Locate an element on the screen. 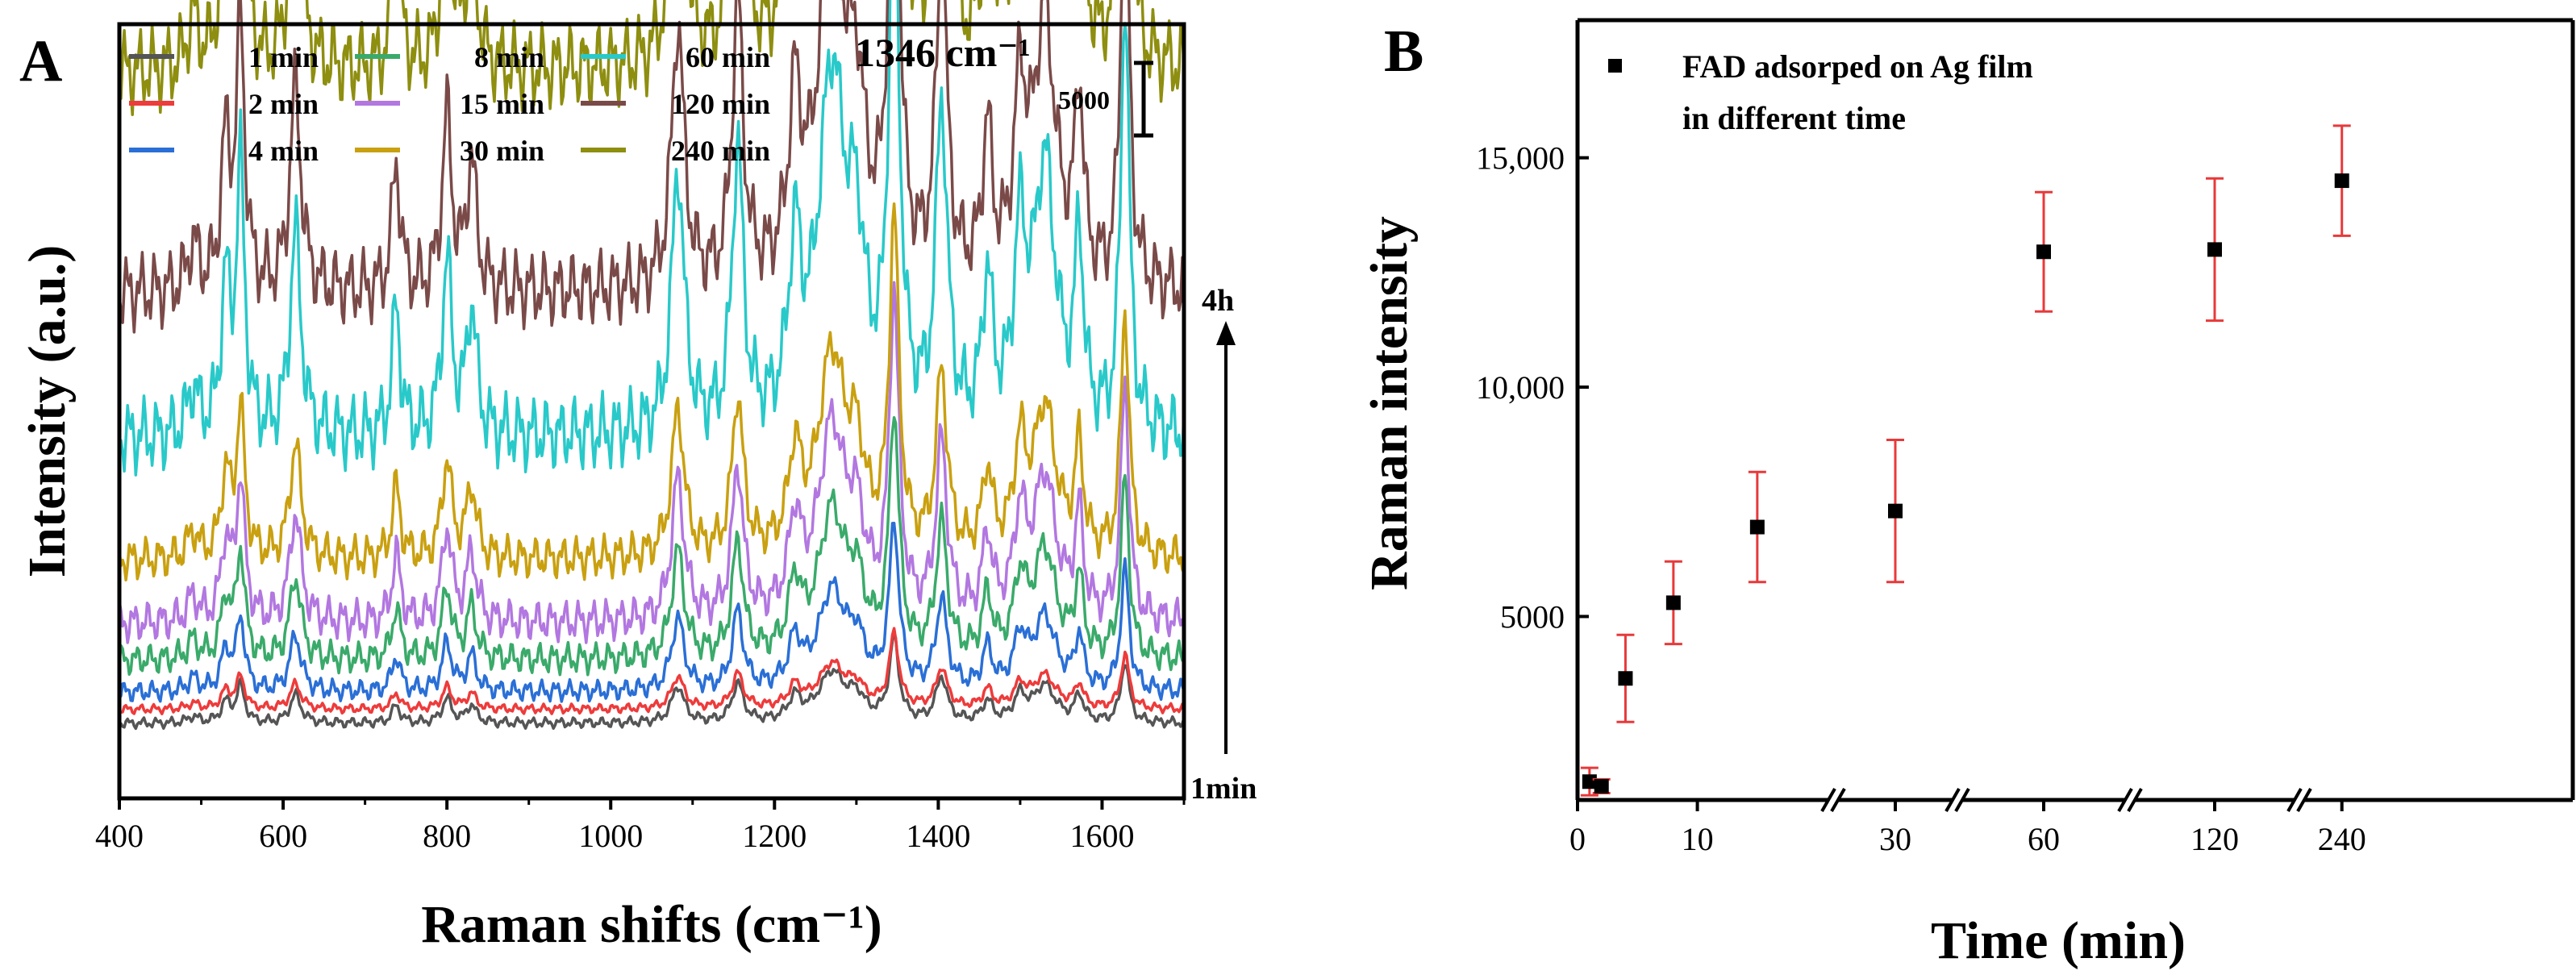  legend-label-2-min: 2 min is located at coordinates (283, 104).